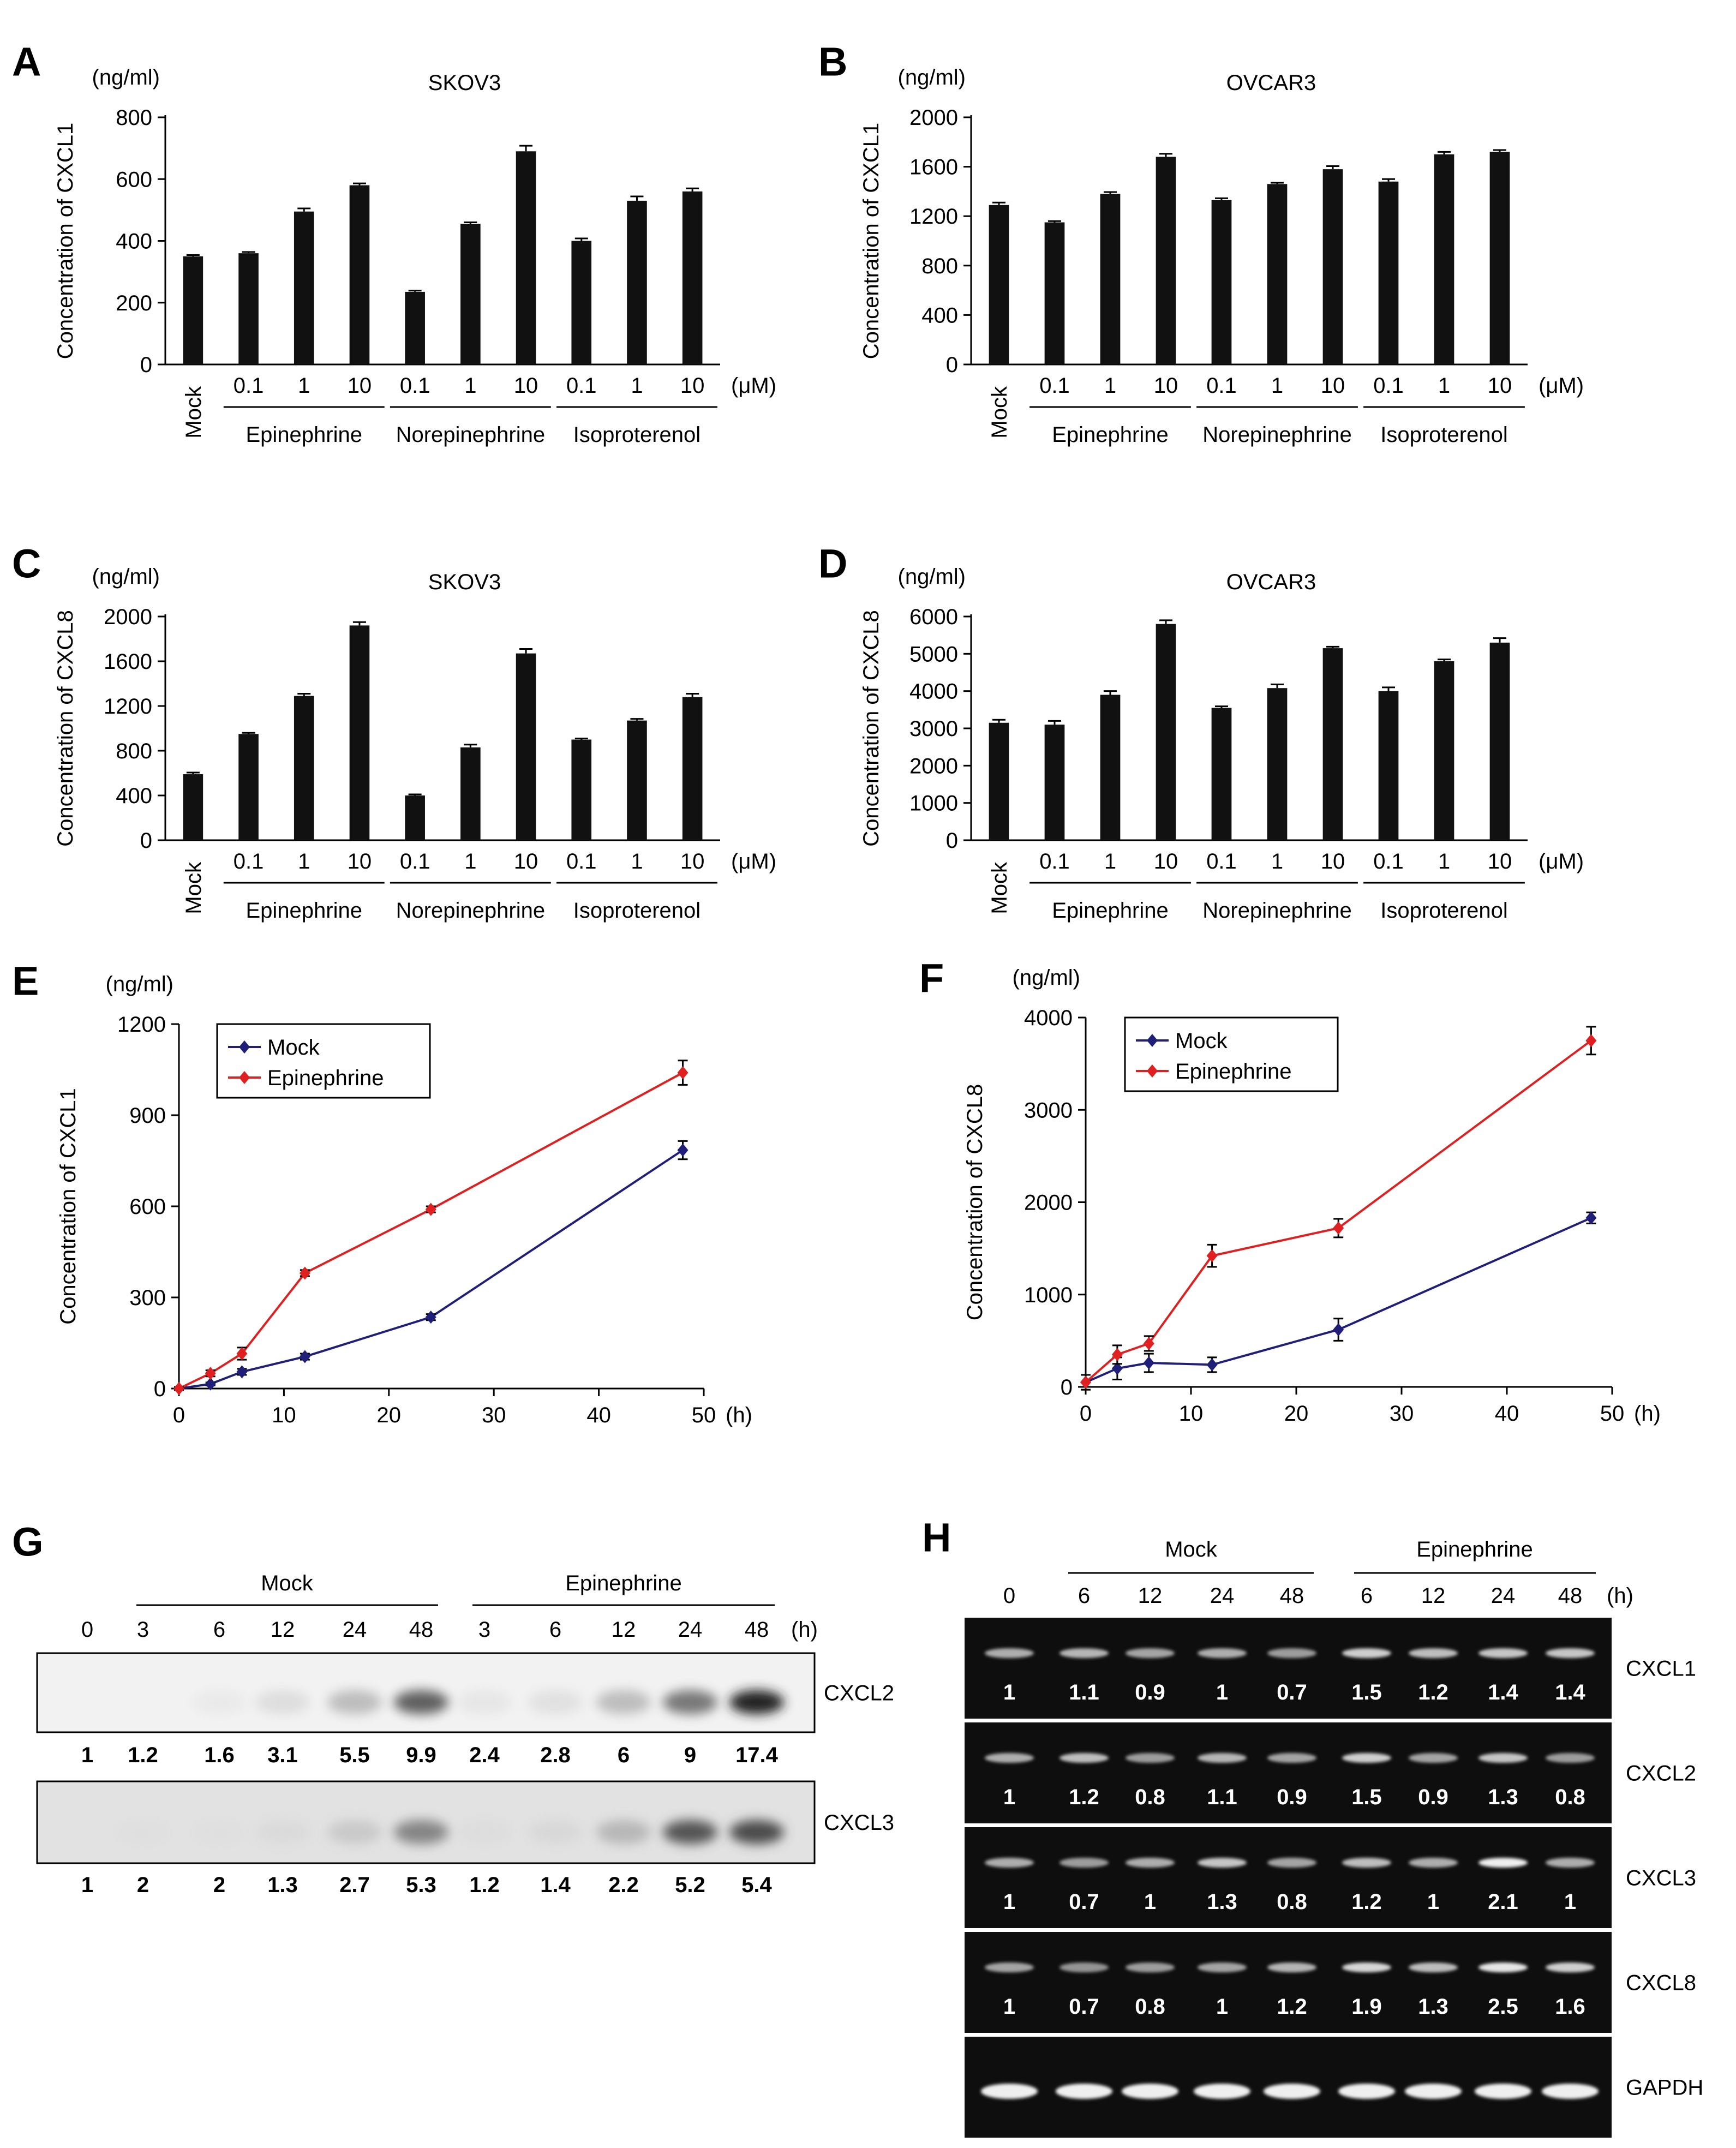 This screenshot has width=1736, height=2148. What do you see at coordinates (1503, 1902) in the screenshot?
I see `band-quantification: 2.1` at bounding box center [1503, 1902].